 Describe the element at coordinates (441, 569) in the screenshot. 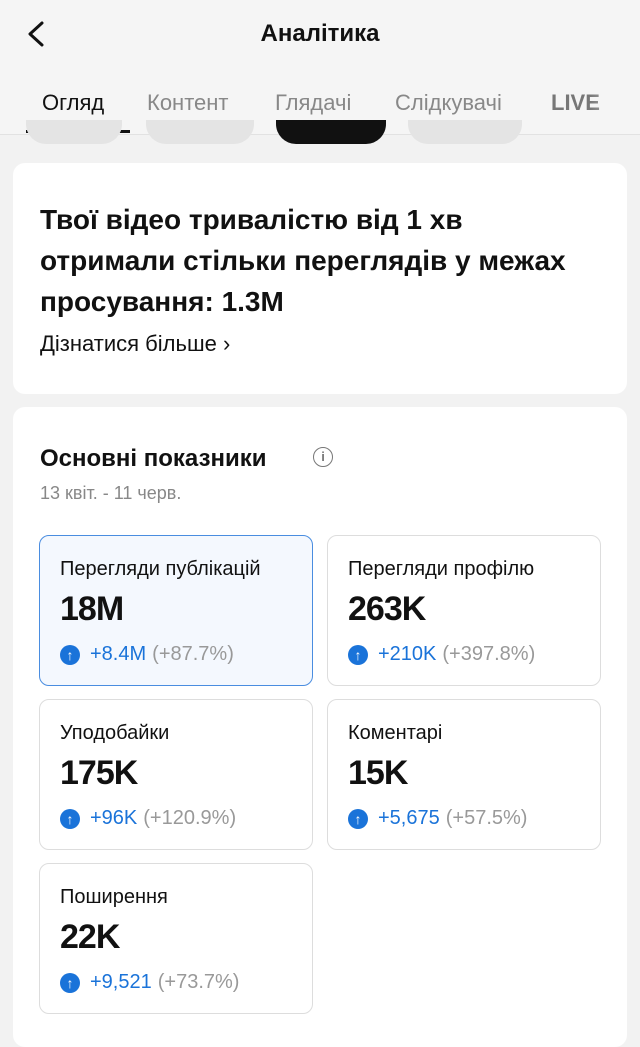

I see `metric-label: Перегляди профілю` at that location.